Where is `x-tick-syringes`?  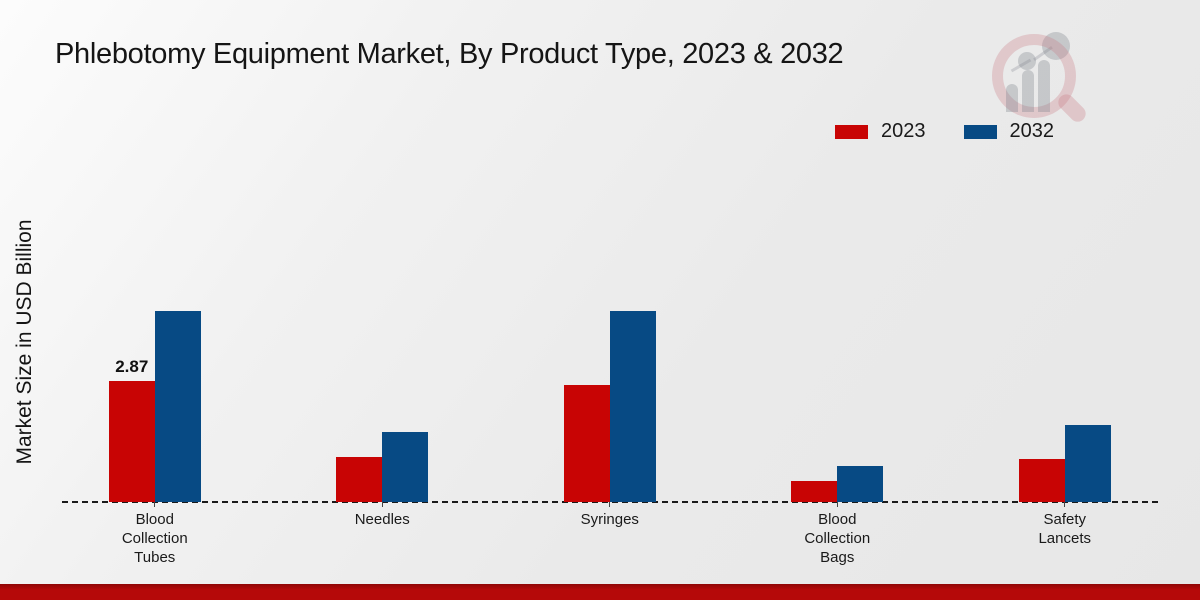
x-tick-syringes is located at coordinates (610, 504).